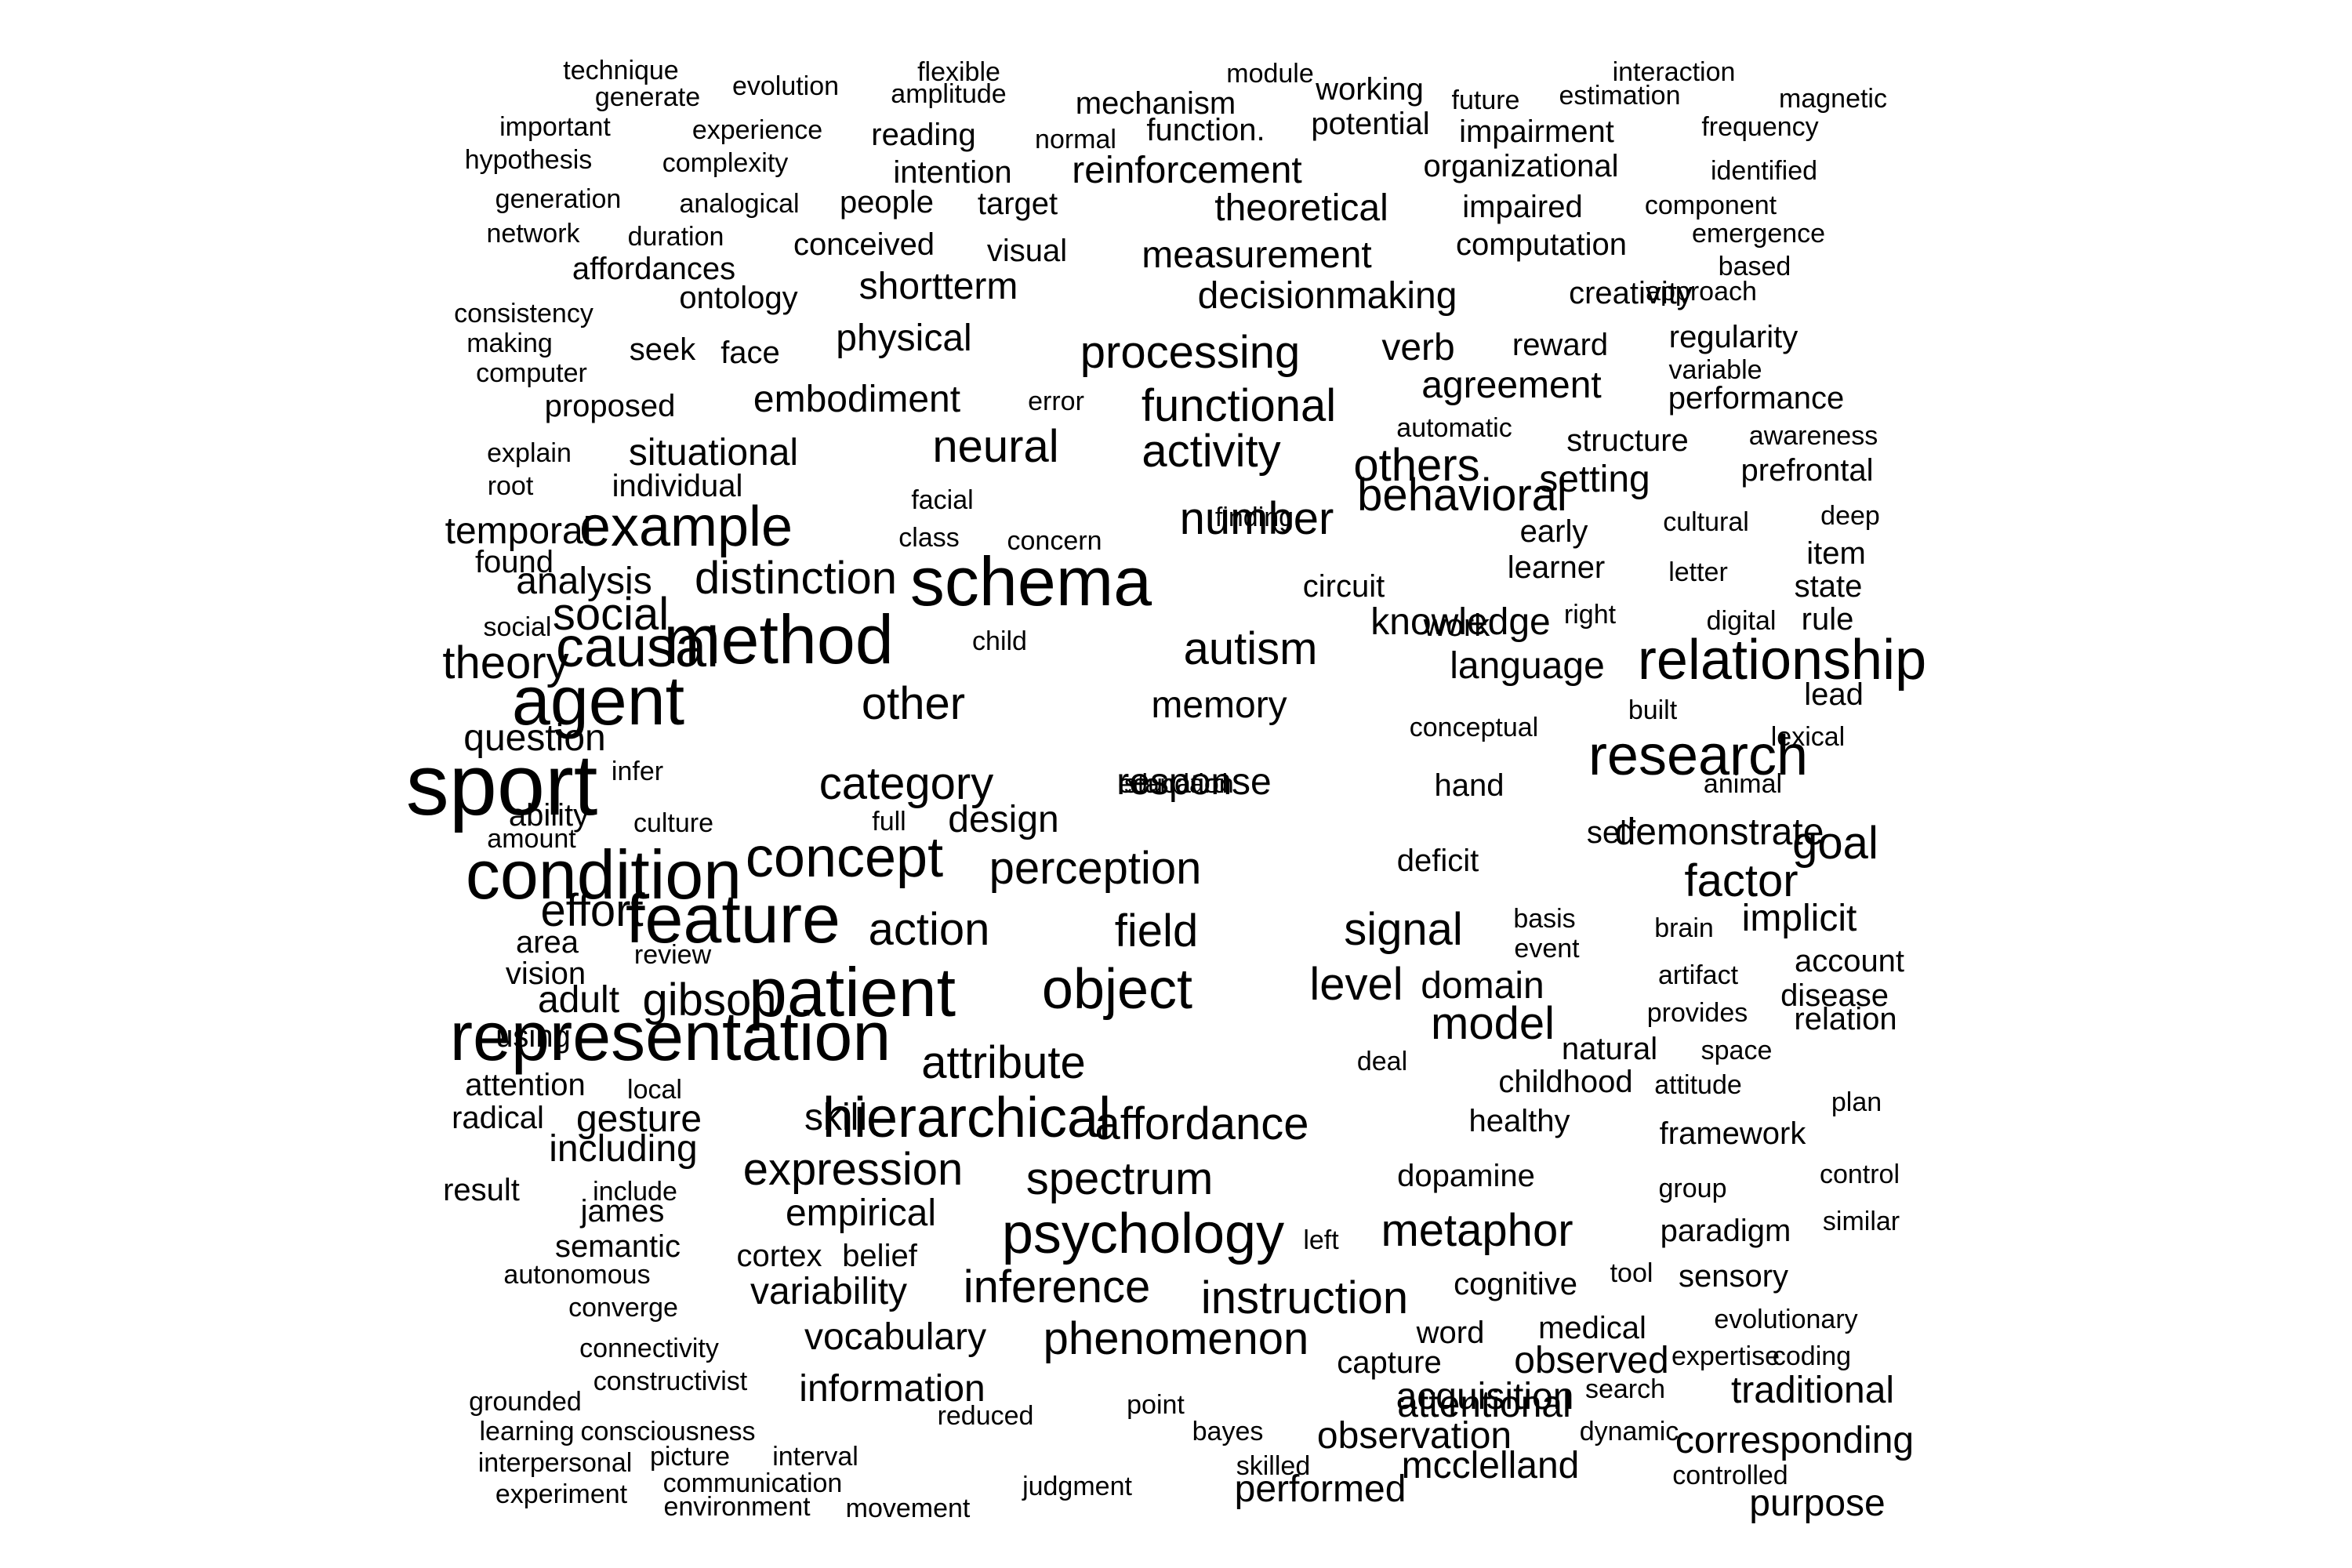 The image size is (2352, 1568). Describe the element at coordinates (1807, 471) in the screenshot. I see `cloud-word: prefrontal` at that location.